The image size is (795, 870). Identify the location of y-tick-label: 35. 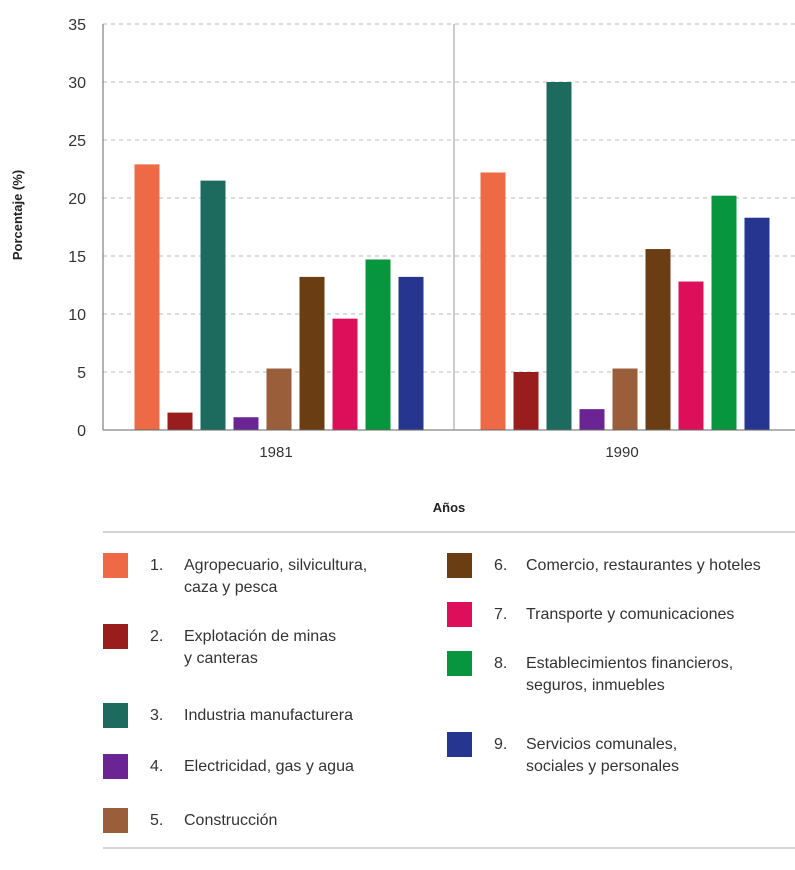
(77, 25).